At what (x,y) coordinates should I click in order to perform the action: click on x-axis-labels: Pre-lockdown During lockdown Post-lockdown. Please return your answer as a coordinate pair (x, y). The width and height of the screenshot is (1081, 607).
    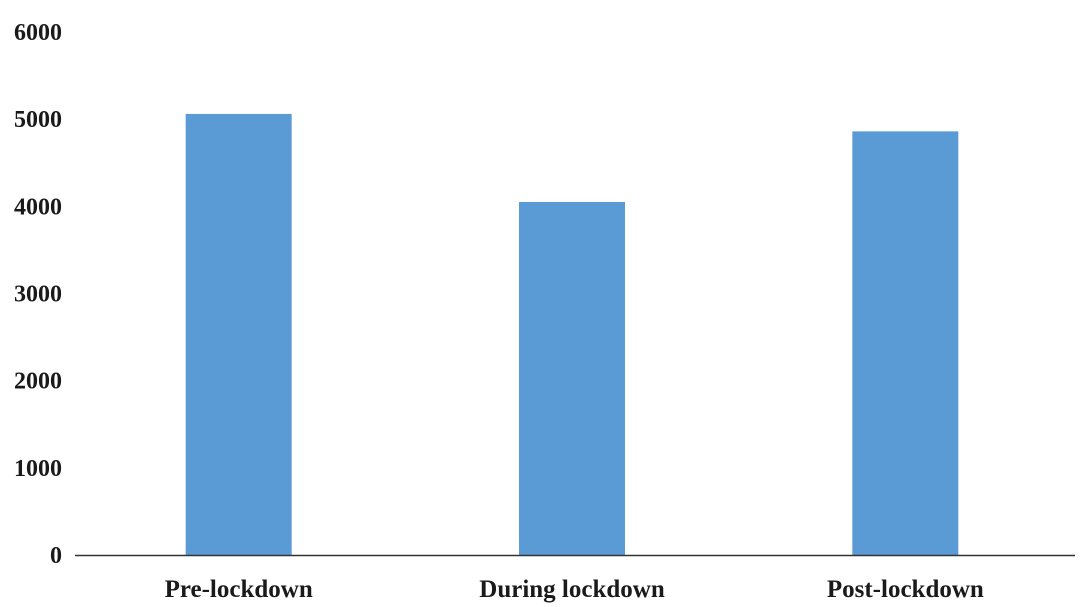
    Looking at the image, I should click on (574, 589).